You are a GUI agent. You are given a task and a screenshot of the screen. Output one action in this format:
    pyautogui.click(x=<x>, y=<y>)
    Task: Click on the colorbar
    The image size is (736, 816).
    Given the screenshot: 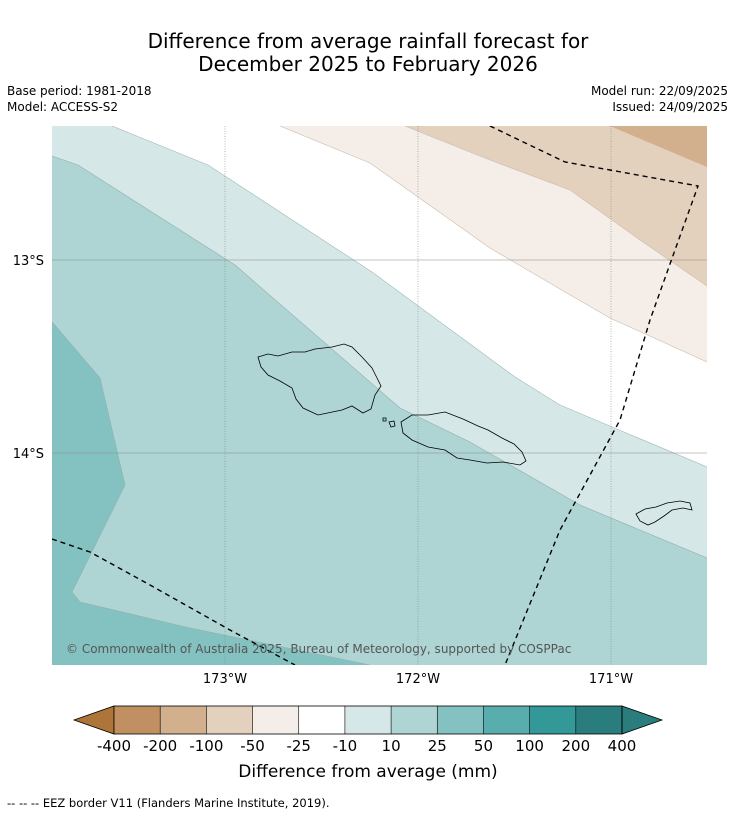 What is the action you would take?
    pyautogui.click(x=368, y=720)
    